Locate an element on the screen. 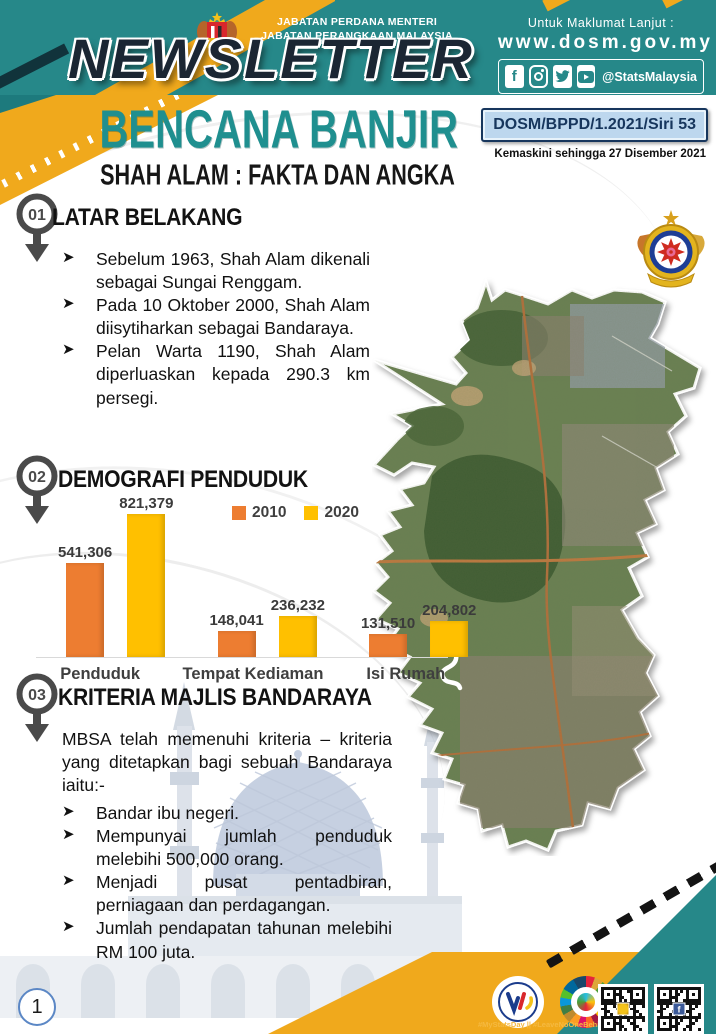  mbsa-crest is located at coordinates (671, 249).